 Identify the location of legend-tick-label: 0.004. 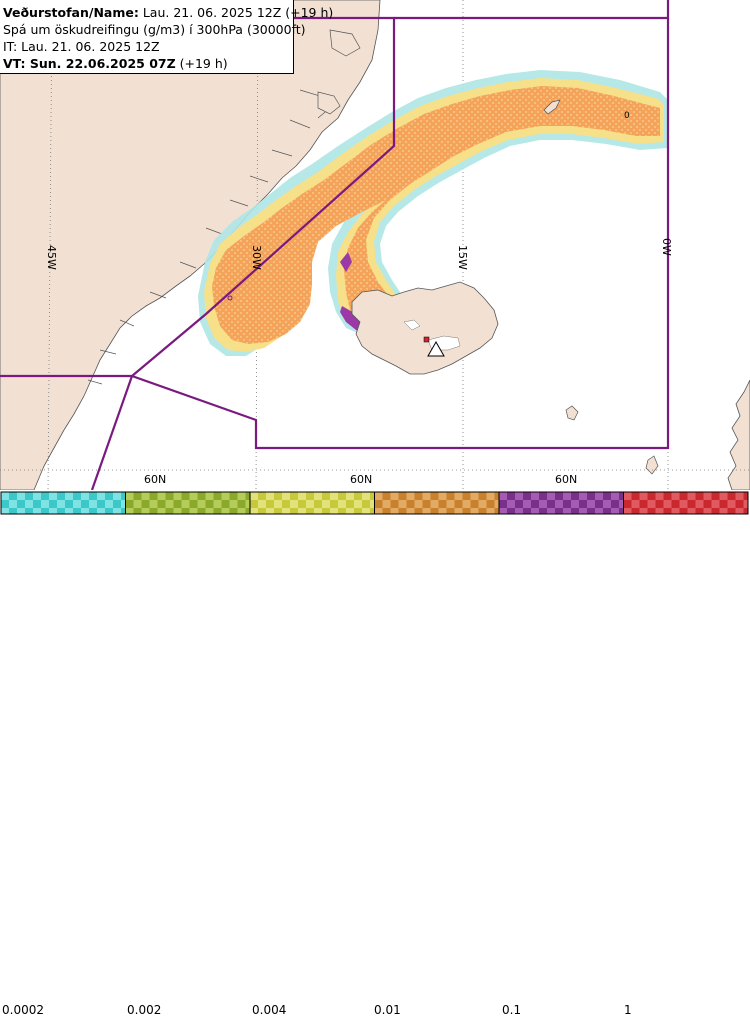
(269, 1010).